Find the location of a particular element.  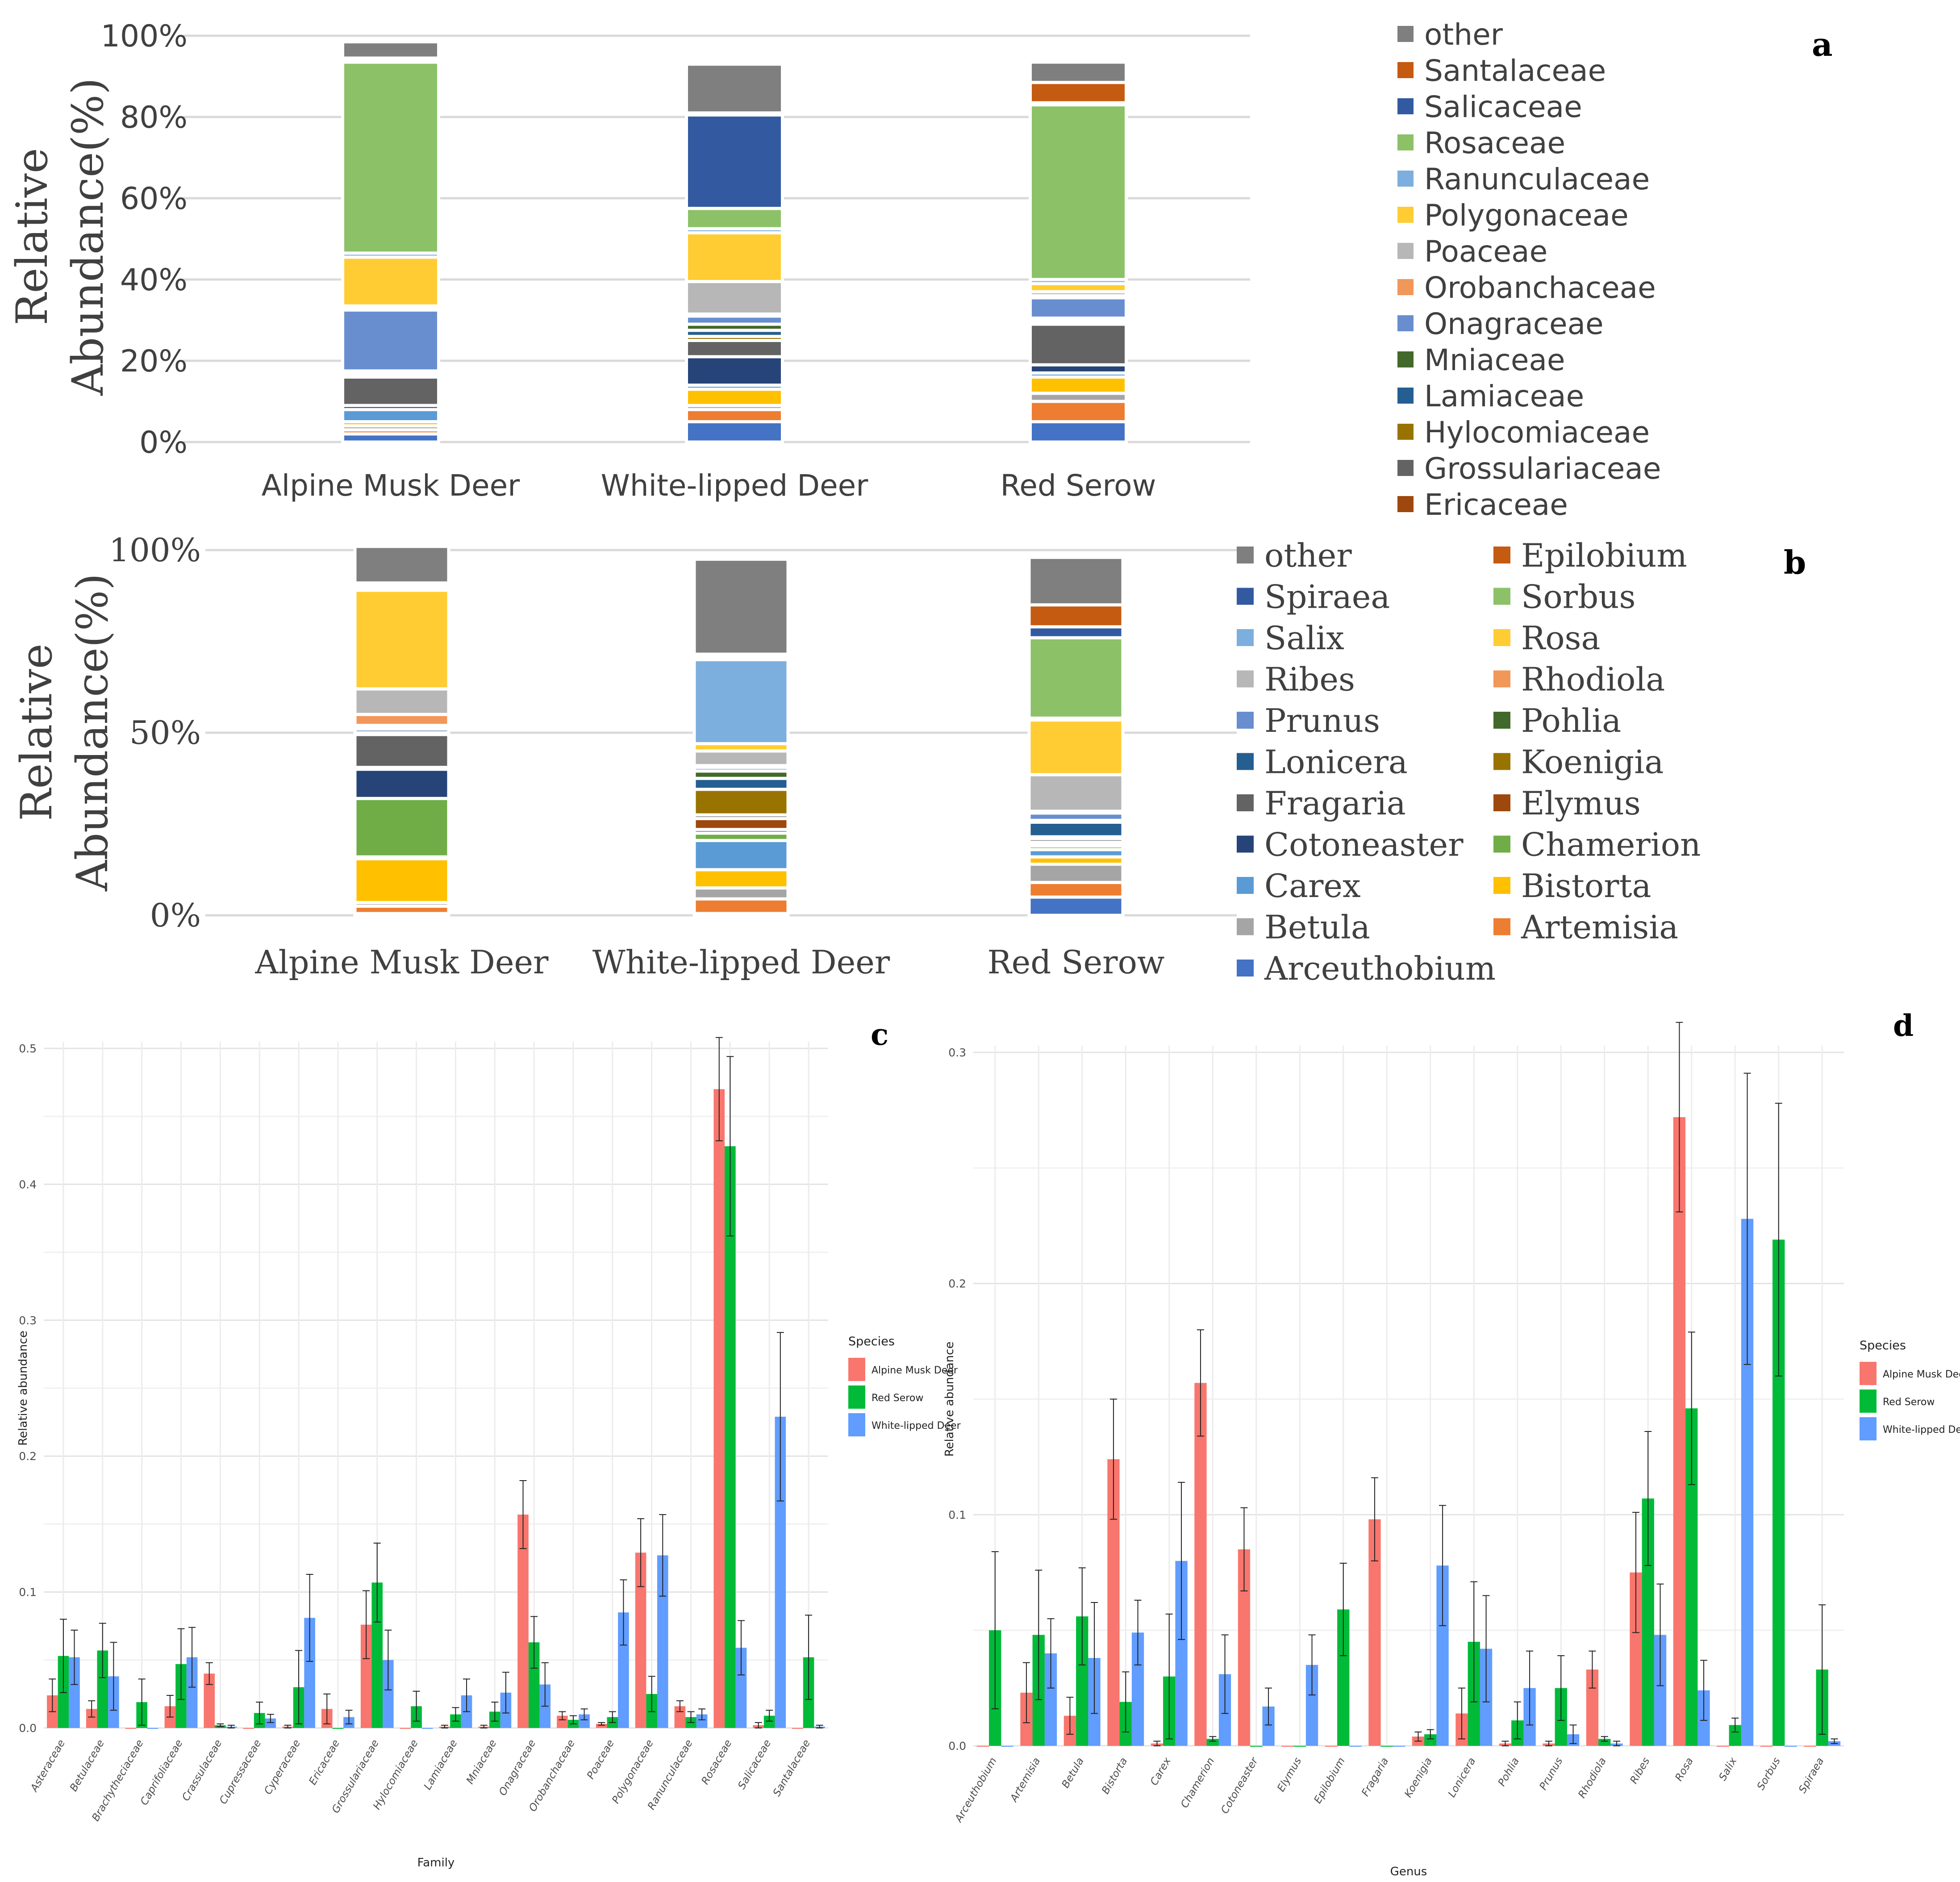

panel-label-d: d is located at coordinates (1903, 1025).